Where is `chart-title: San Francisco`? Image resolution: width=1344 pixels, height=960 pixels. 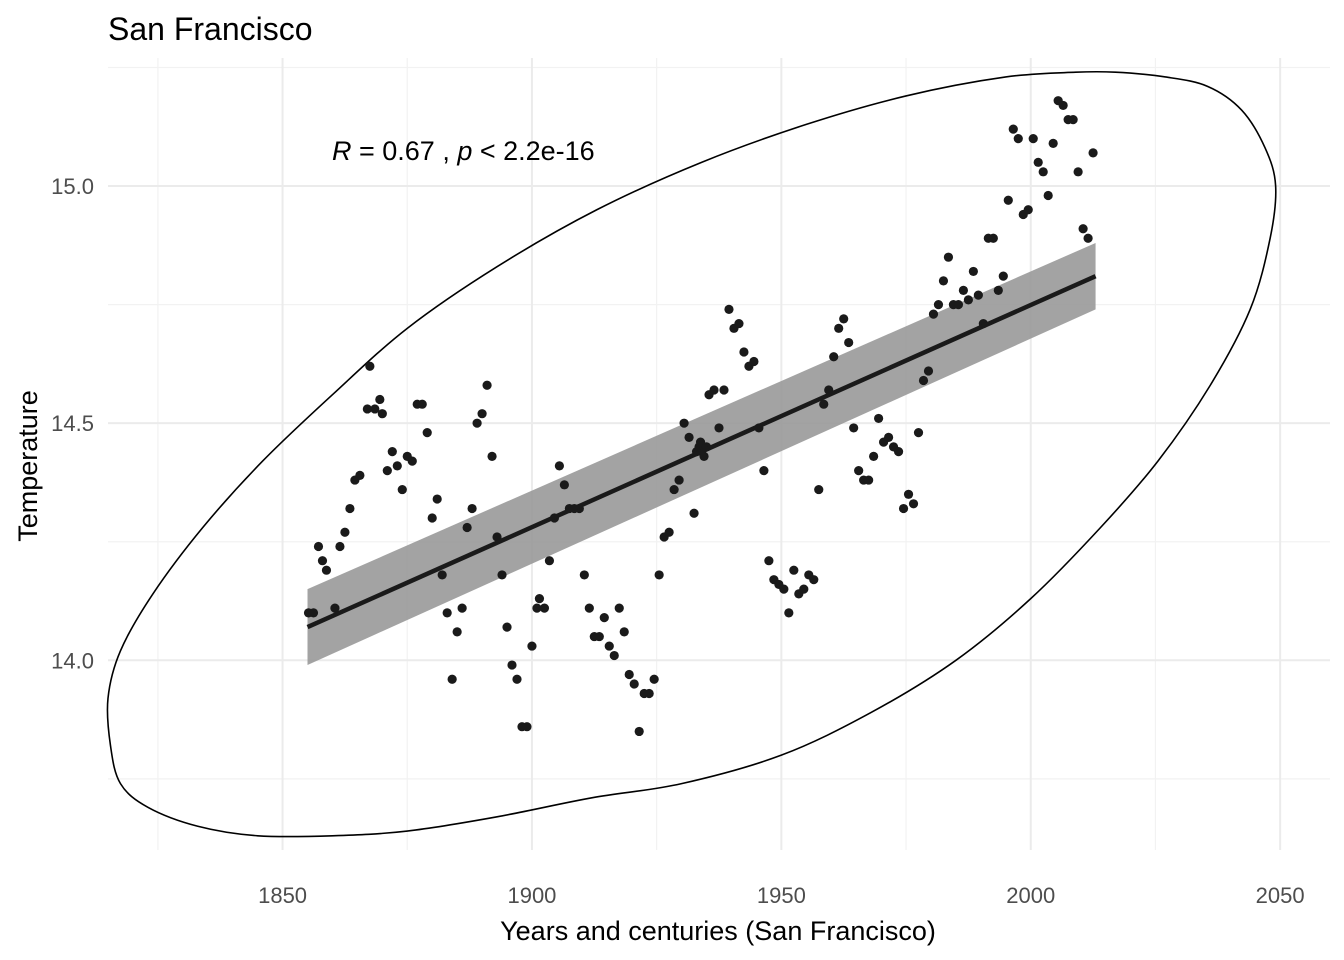 chart-title: San Francisco is located at coordinates (210, 29).